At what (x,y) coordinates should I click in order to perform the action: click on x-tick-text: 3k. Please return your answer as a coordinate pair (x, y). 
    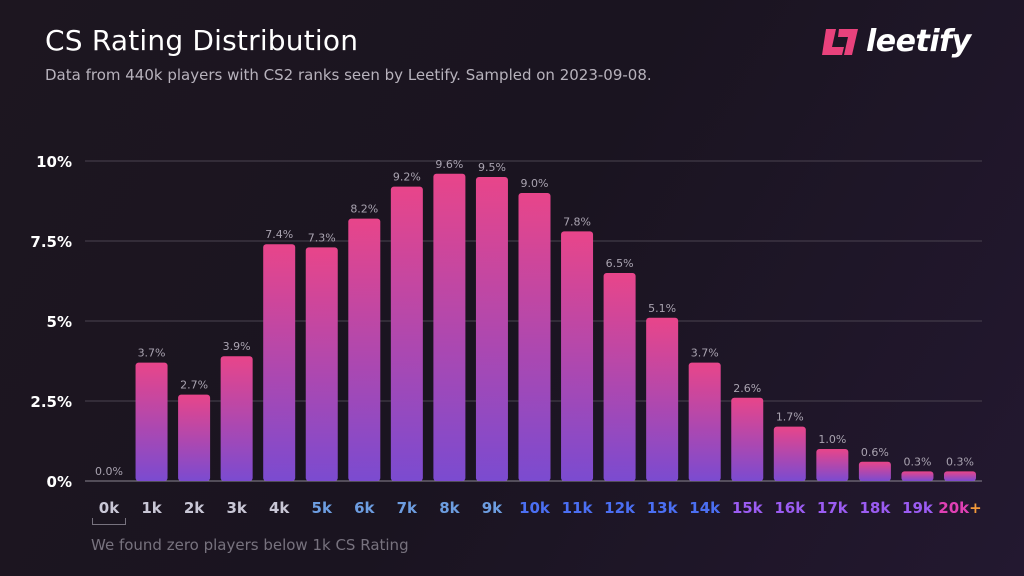
    Looking at the image, I should click on (236, 508).